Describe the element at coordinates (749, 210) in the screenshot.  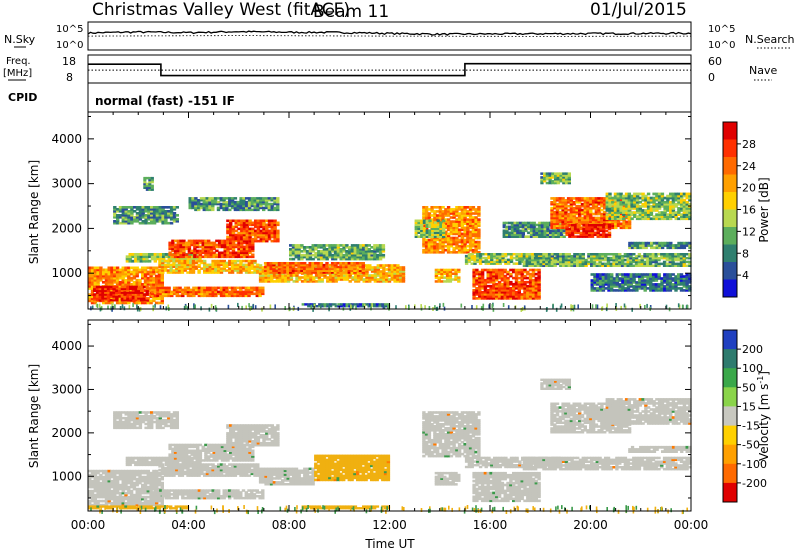
I see `colorbar-tick-label: 16` at that location.